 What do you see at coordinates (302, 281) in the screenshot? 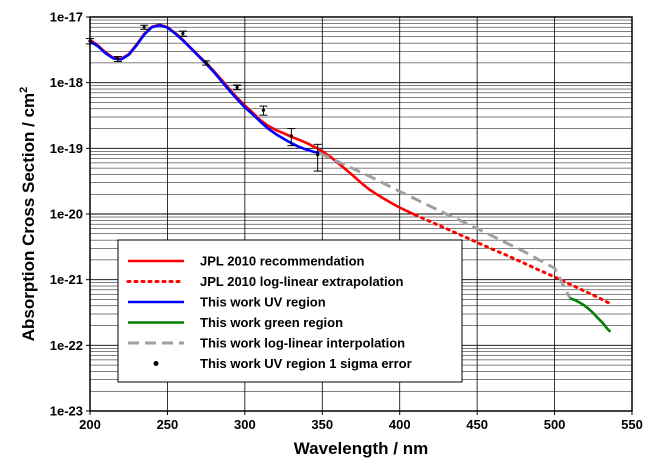
I see `legend-label: JPL 2010 log-linear extrapolation` at bounding box center [302, 281].